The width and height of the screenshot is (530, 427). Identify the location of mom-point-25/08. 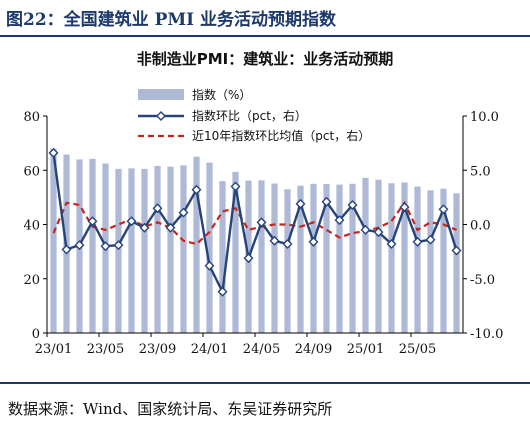
(456, 250).